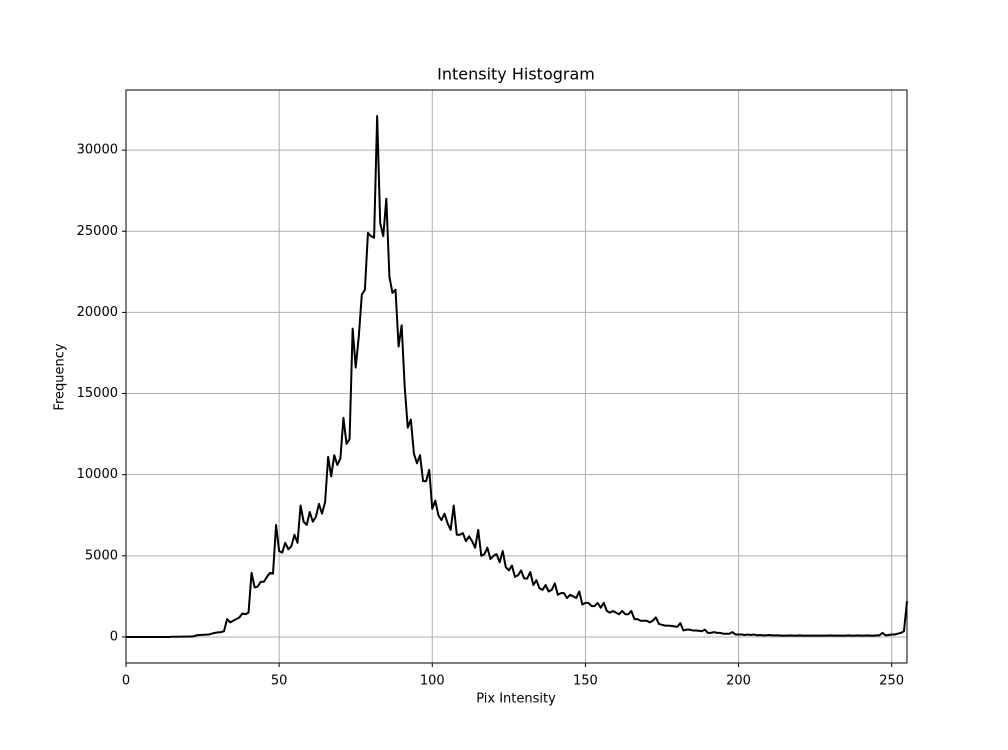  Describe the element at coordinates (516, 699) in the screenshot. I see `x-axis-label: Pix Intensity` at that location.